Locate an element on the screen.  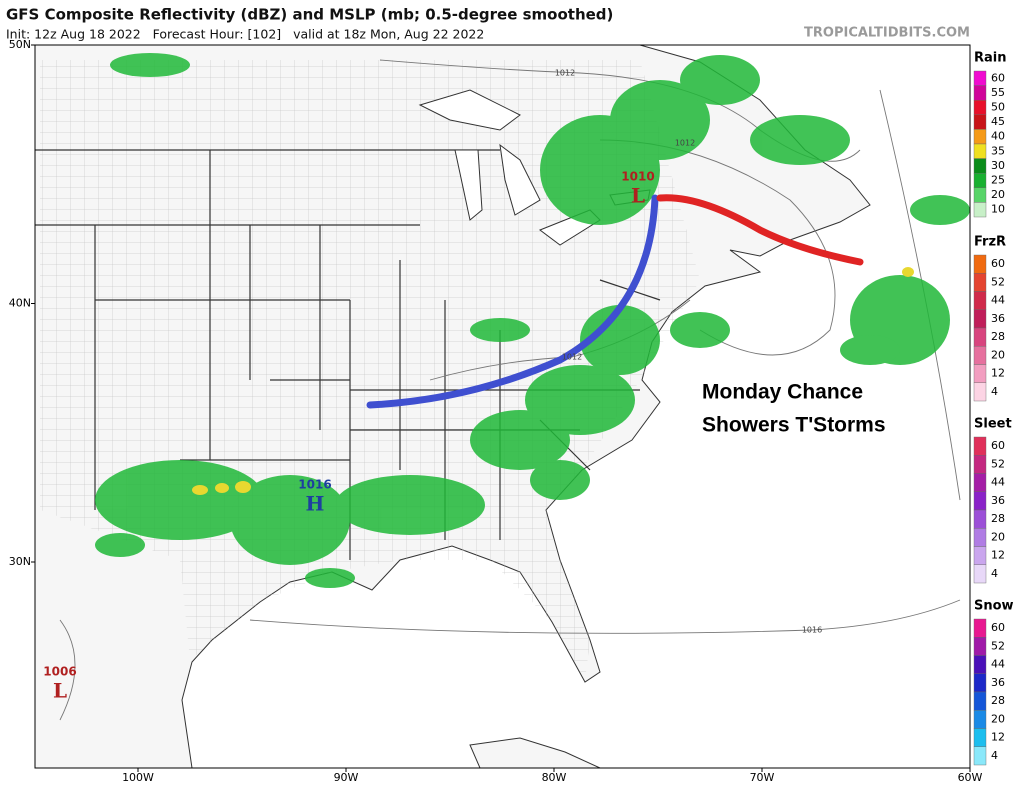
pressure-value: 1010 is located at coordinates (637, 177).